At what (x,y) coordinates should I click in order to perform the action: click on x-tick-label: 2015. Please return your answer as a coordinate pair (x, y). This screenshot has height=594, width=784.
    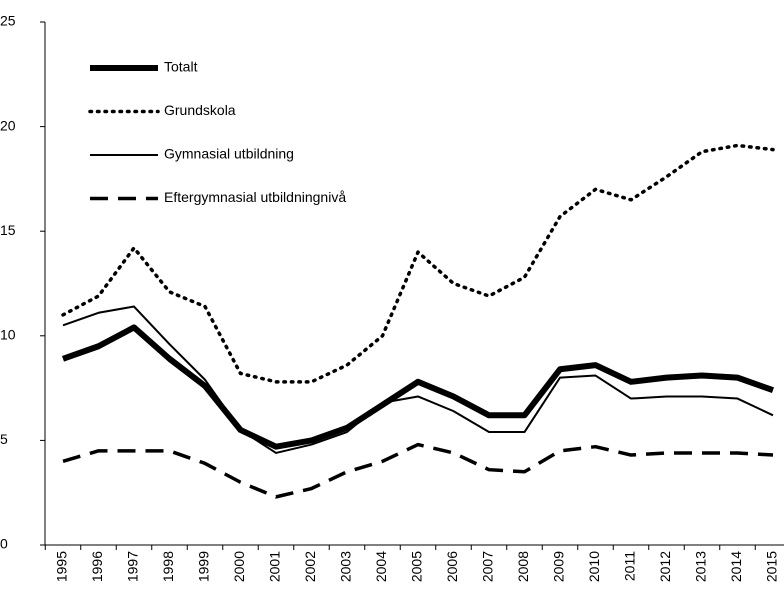
    Looking at the image, I should click on (772, 566).